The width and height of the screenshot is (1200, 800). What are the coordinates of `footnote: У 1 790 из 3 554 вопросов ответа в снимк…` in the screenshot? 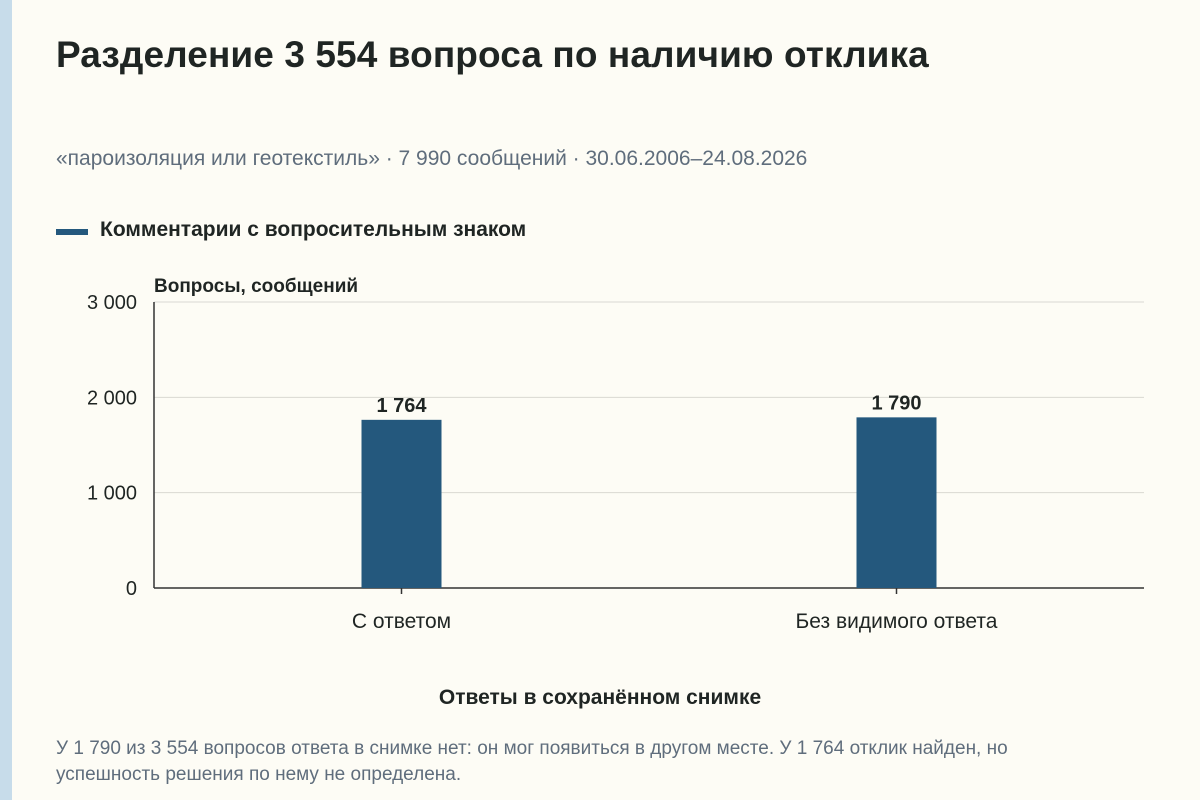 It's located at (532, 761).